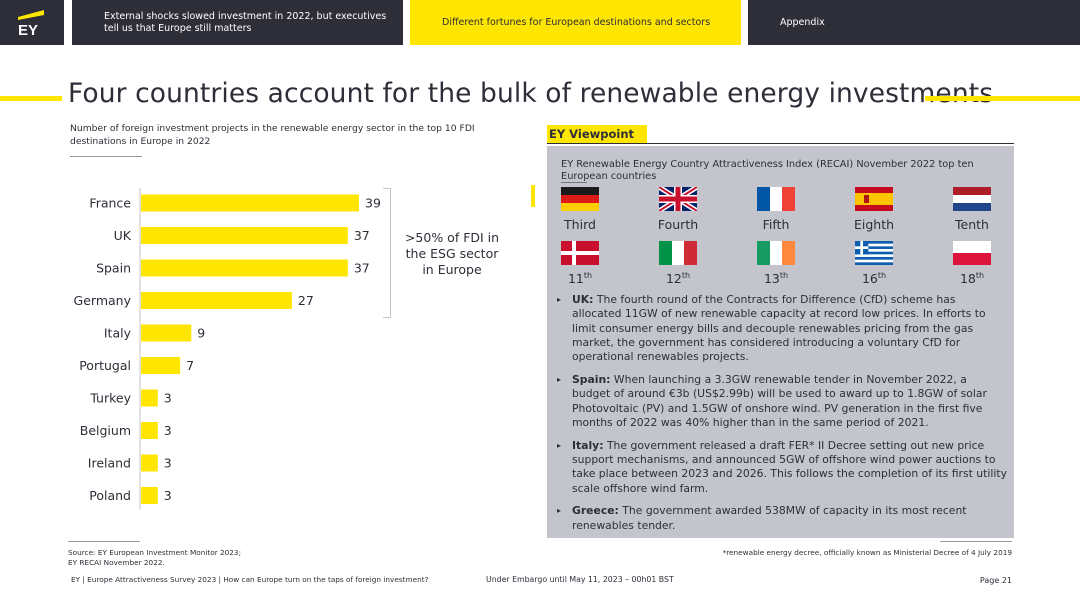  Describe the element at coordinates (914, 22) in the screenshot. I see `tab-appendix: Appendix` at that location.